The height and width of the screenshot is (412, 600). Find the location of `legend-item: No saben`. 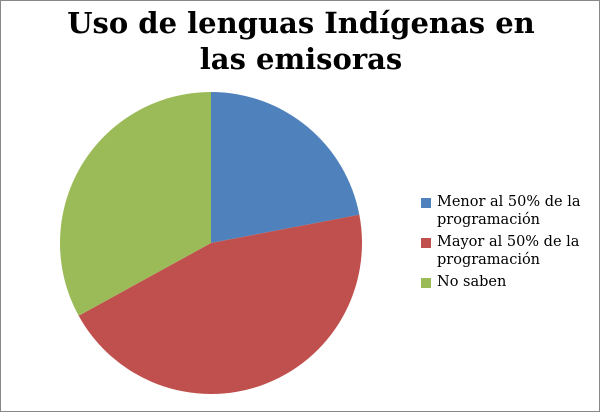

legend-item: No saben is located at coordinates (509, 282).